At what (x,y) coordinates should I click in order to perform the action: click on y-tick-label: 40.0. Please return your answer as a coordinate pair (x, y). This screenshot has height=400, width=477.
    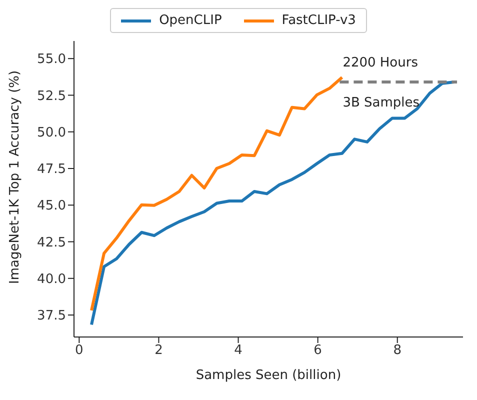
    Looking at the image, I should click on (51, 279).